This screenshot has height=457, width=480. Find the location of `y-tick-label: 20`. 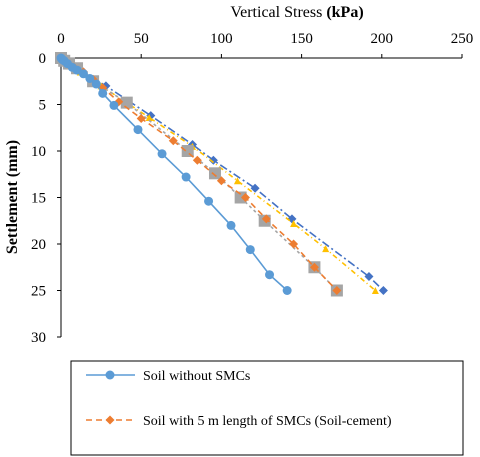

y-tick-label: 20 is located at coordinates (38, 245).